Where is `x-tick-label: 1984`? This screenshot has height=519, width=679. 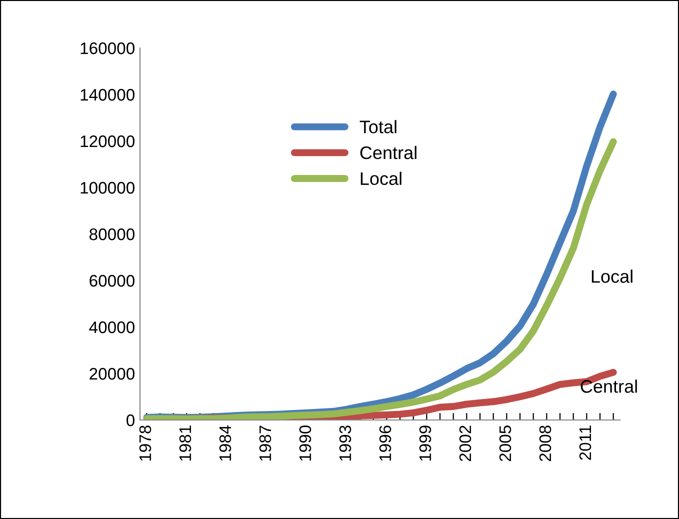 x-tick-label: 1984 is located at coordinates (225, 443).